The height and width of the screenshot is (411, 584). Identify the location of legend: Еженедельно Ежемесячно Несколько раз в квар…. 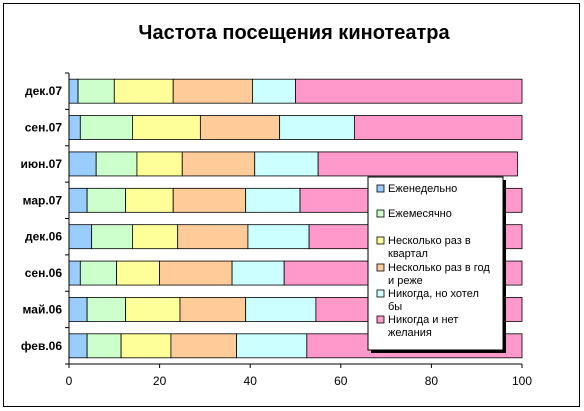
(436, 264).